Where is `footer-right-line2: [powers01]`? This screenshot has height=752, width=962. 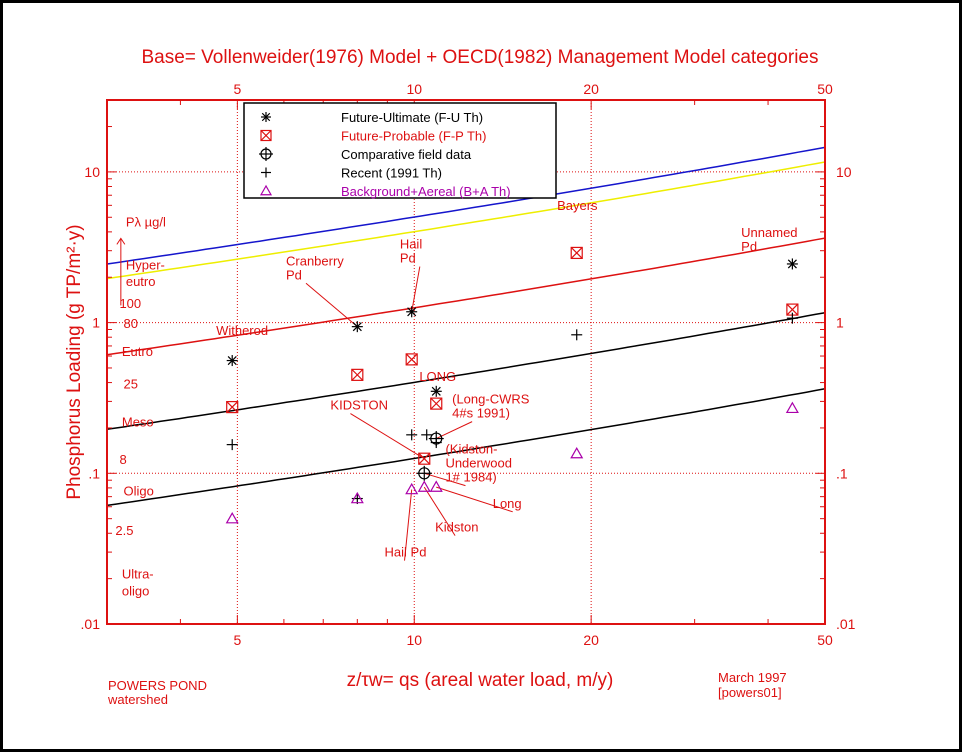
footer-right-line2: [powers01] is located at coordinates (750, 692).